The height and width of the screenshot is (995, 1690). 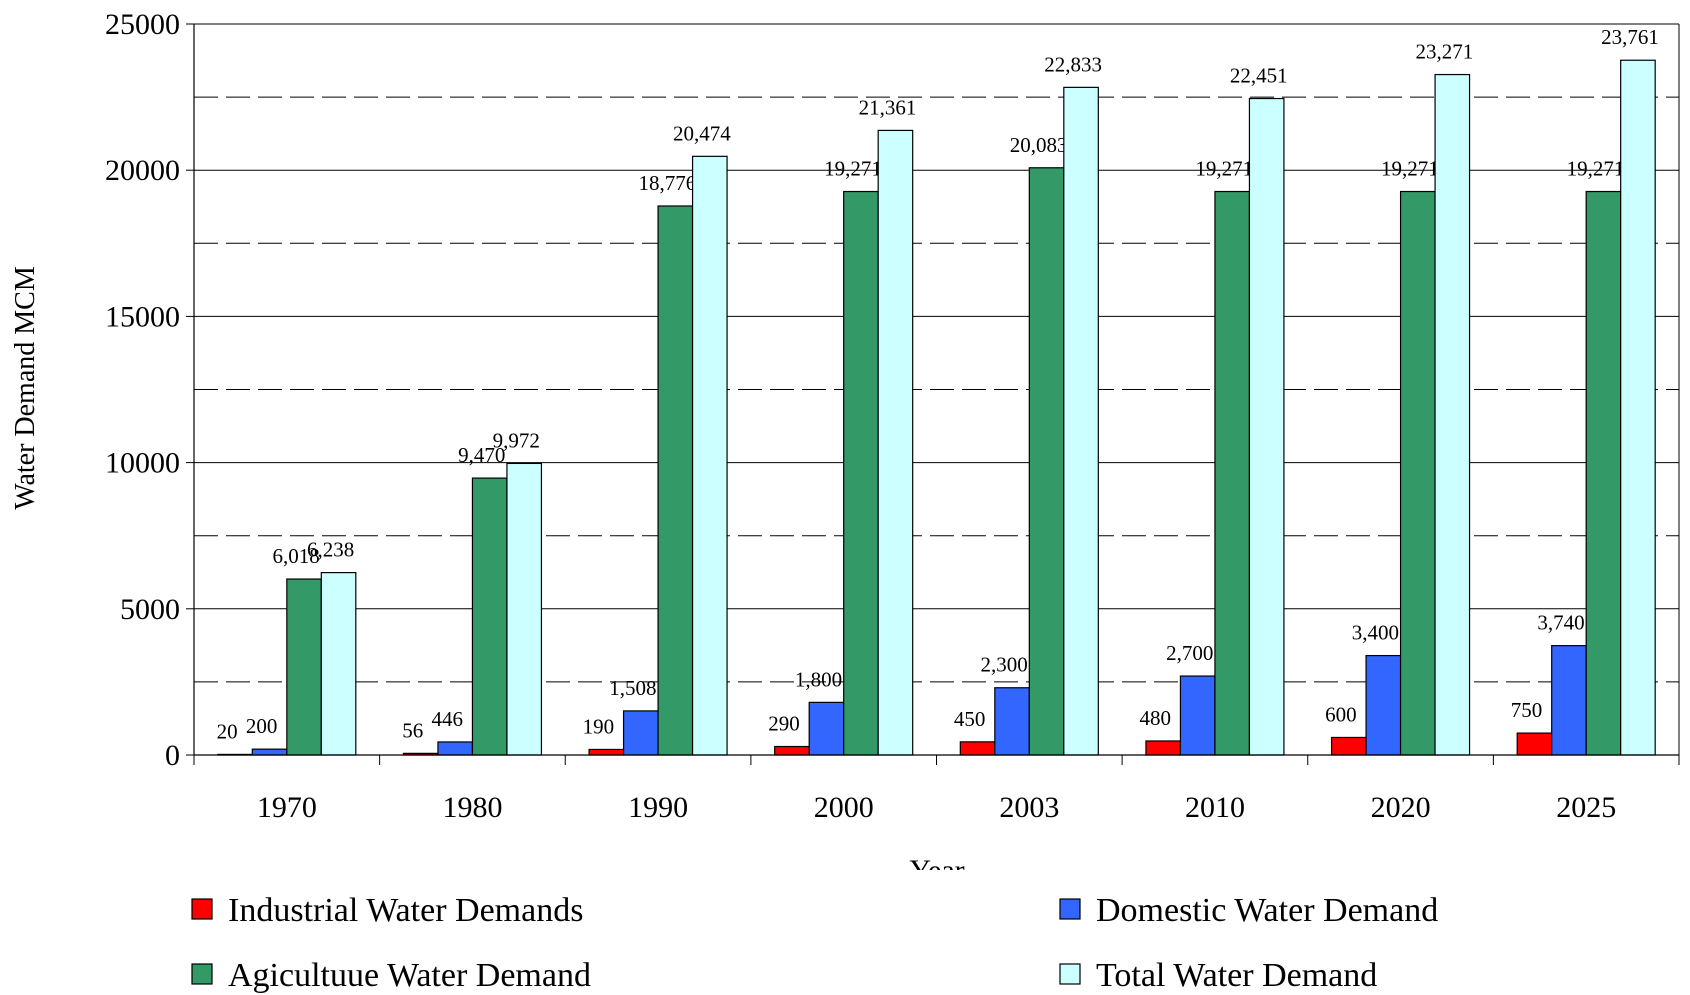 I want to click on legend-label: Agicultuue Water Demand, so click(x=409, y=975).